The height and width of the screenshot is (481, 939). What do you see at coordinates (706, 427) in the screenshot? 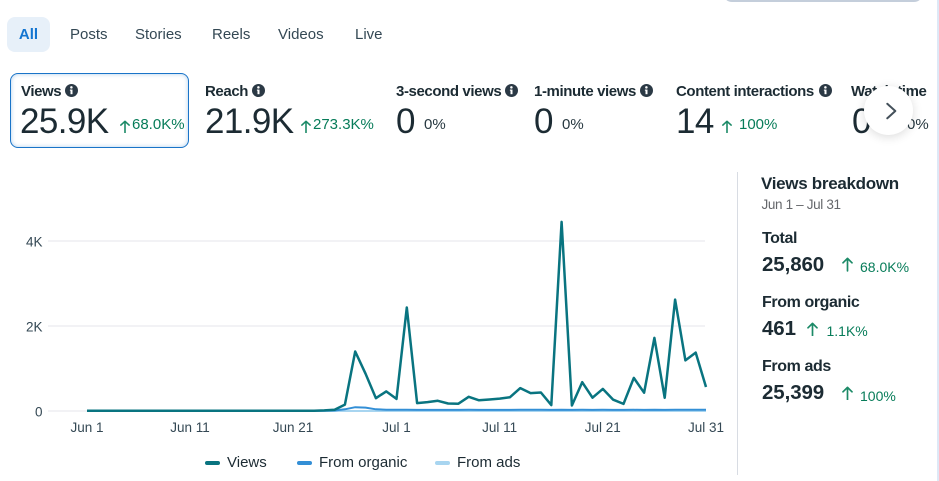
I see `svg-text: Jul 31` at bounding box center [706, 427].